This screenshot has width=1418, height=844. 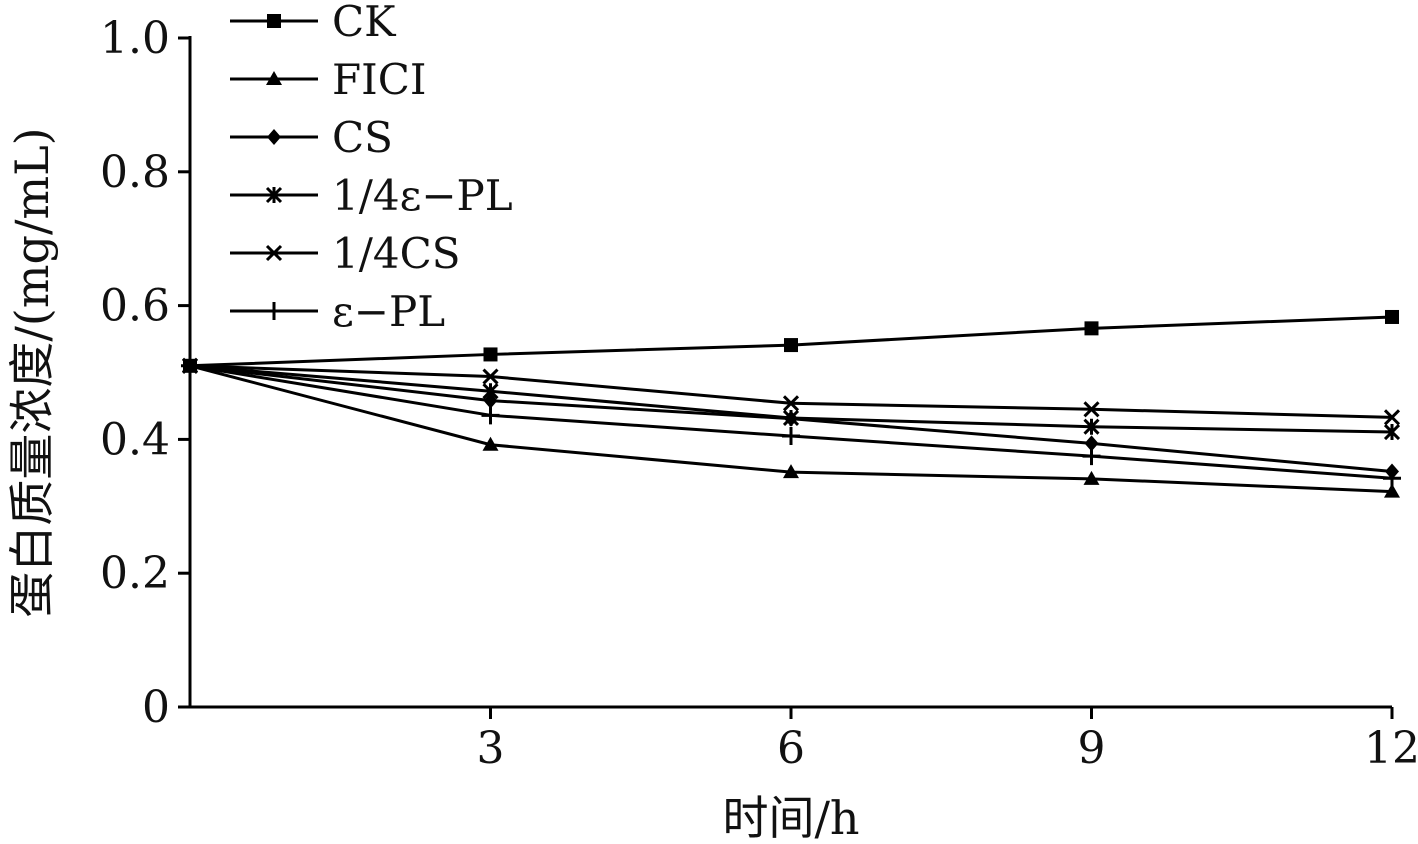 I want to click on legend-item-quarter-cs: 1/4CS, so click(x=345, y=253).